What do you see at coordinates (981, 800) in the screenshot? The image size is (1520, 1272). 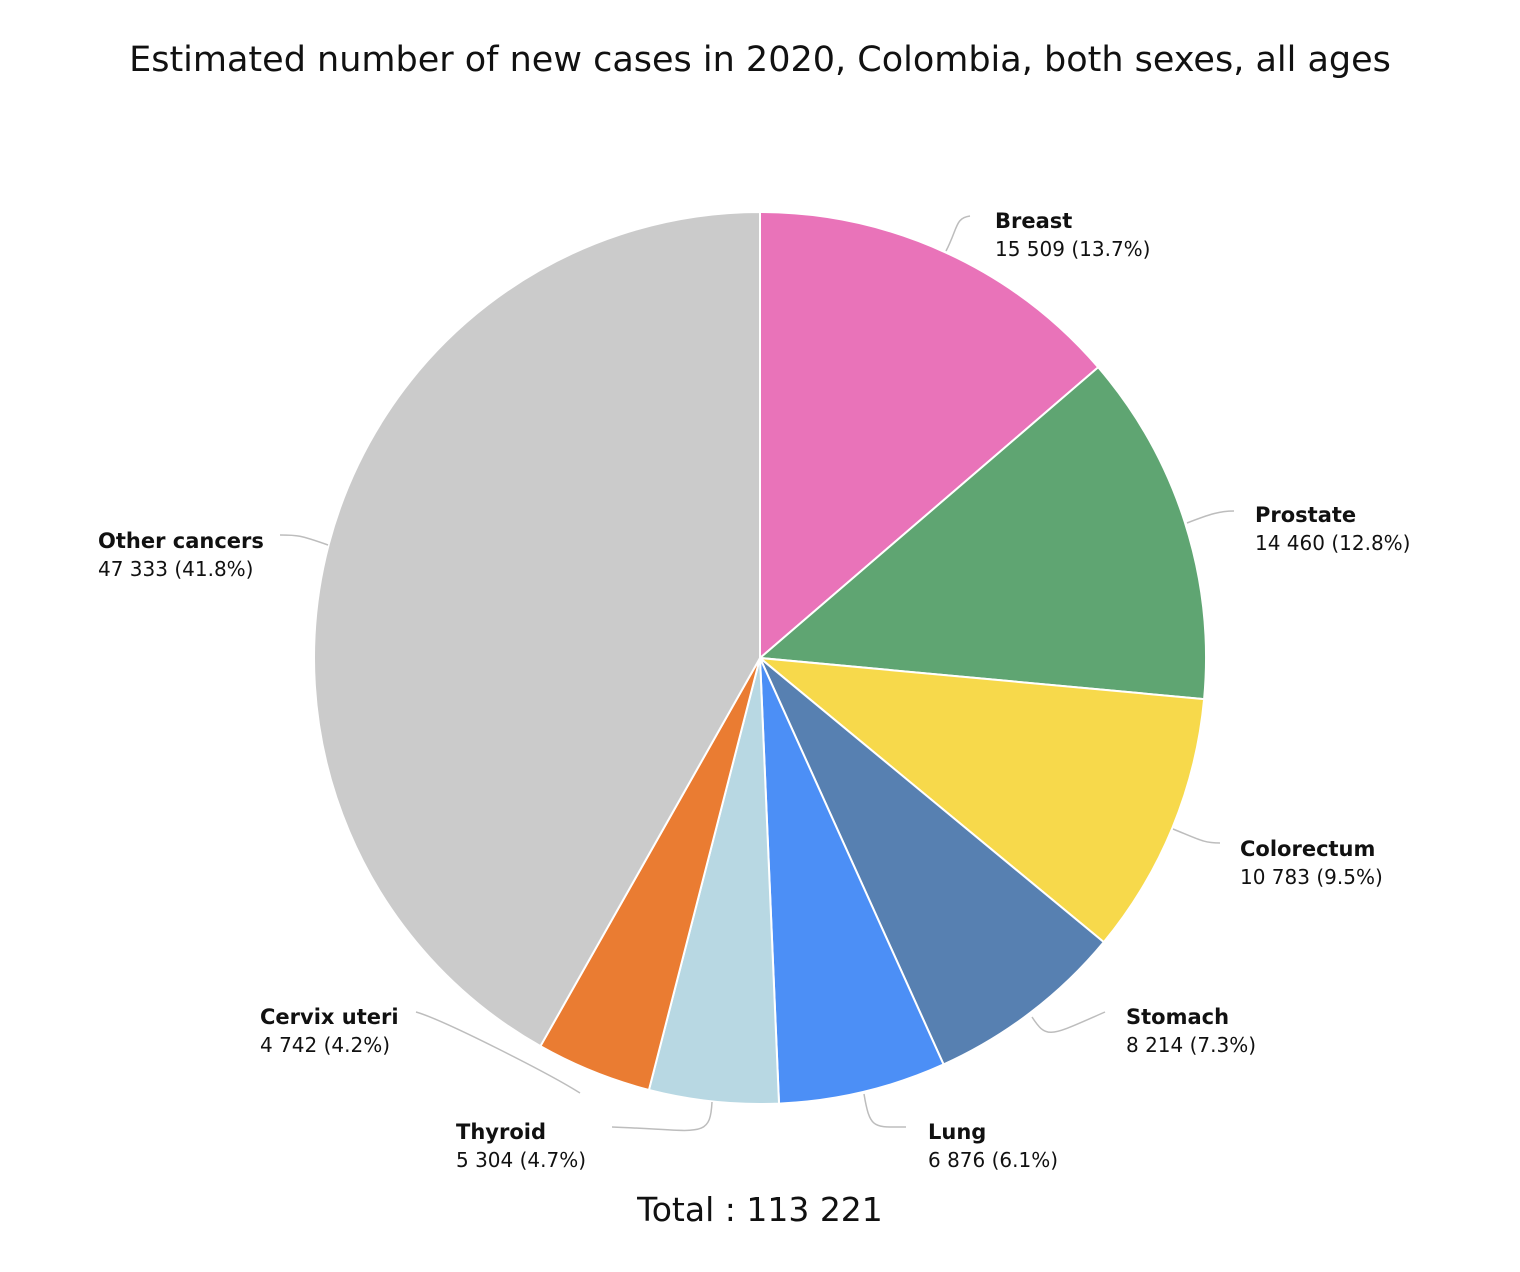 I see `pie-slice-colorectum` at bounding box center [981, 800].